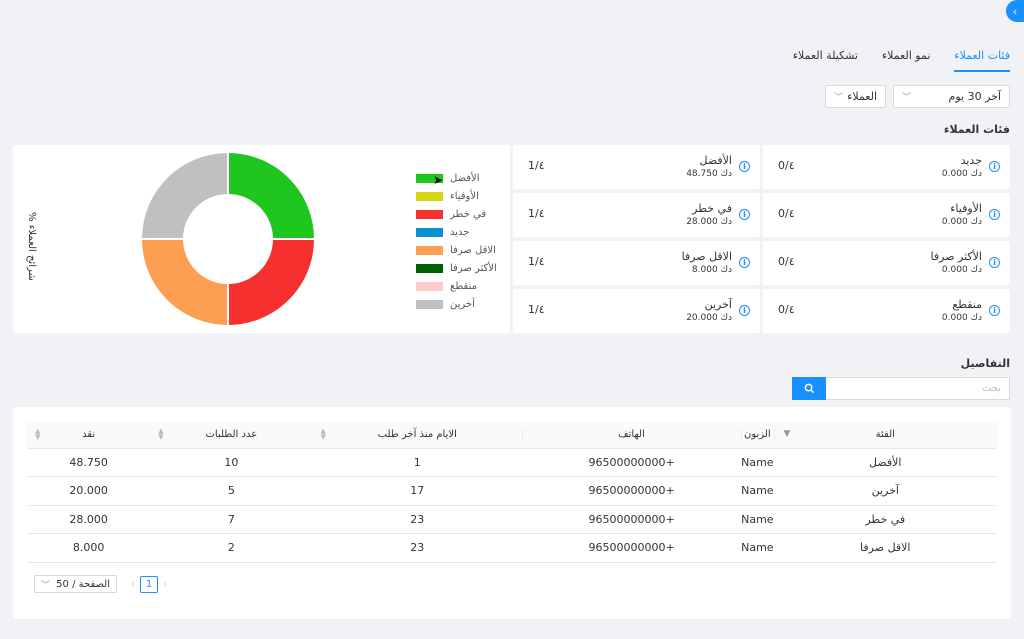 This screenshot has width=1024, height=639. I want to click on card-name: الأوفياء, so click(966, 208).